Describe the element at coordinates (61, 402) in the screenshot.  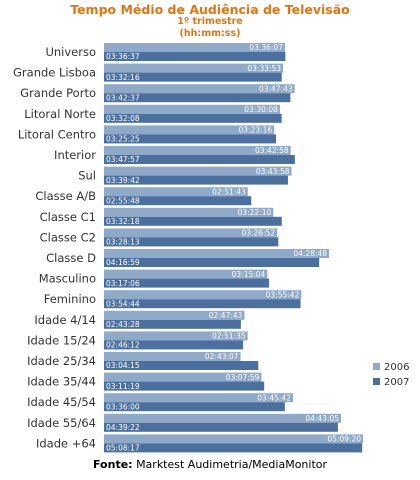
I see `category-label: Idade 45/54` at that location.